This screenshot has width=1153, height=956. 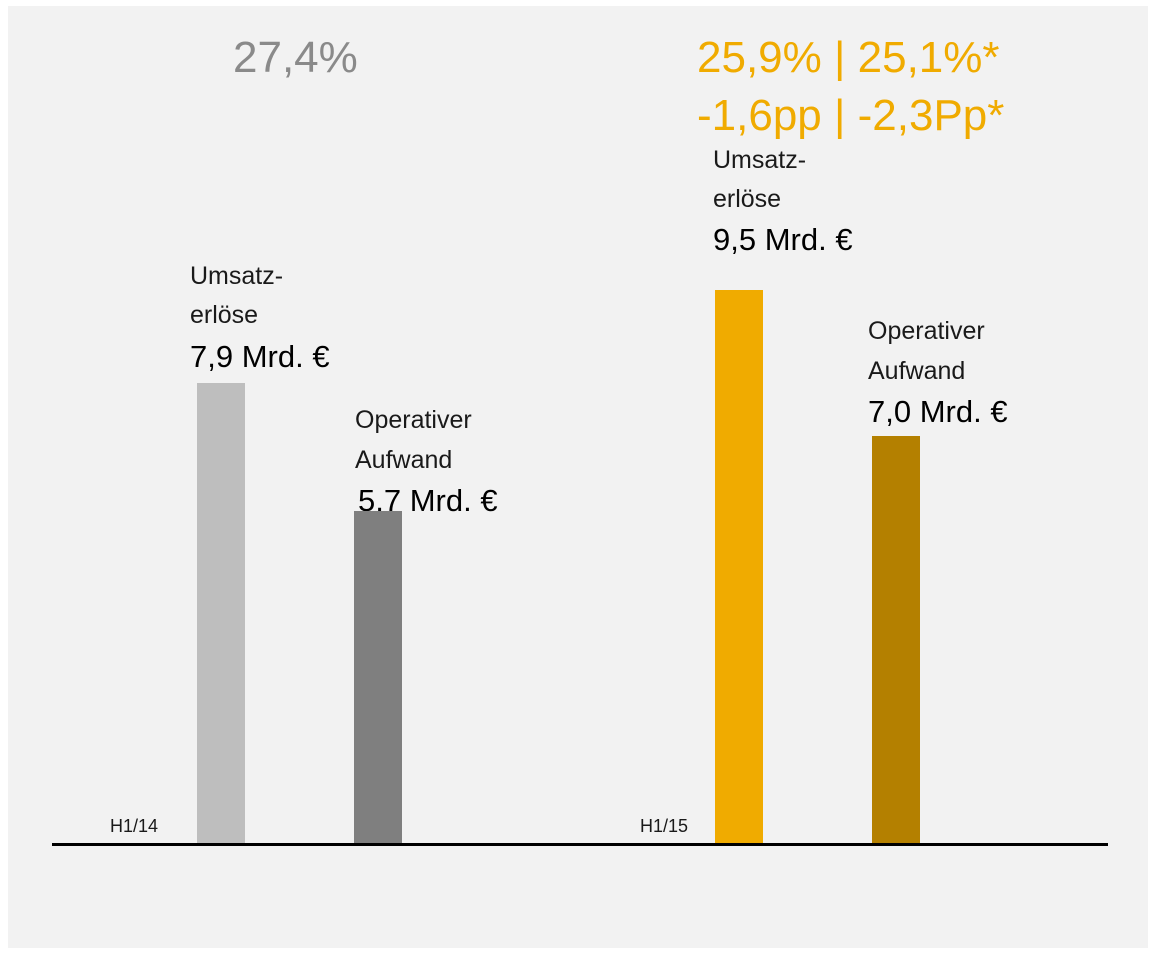 I want to click on period-label-h1-14: H1/14, so click(x=134, y=826).